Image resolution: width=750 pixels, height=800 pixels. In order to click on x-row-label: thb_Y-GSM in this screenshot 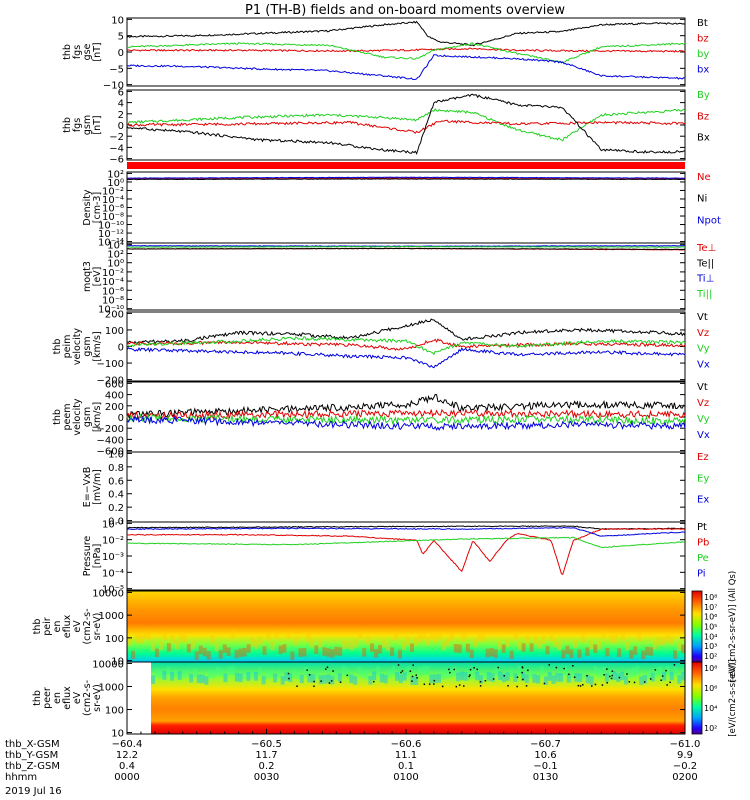, I will do `click(31, 755)`.